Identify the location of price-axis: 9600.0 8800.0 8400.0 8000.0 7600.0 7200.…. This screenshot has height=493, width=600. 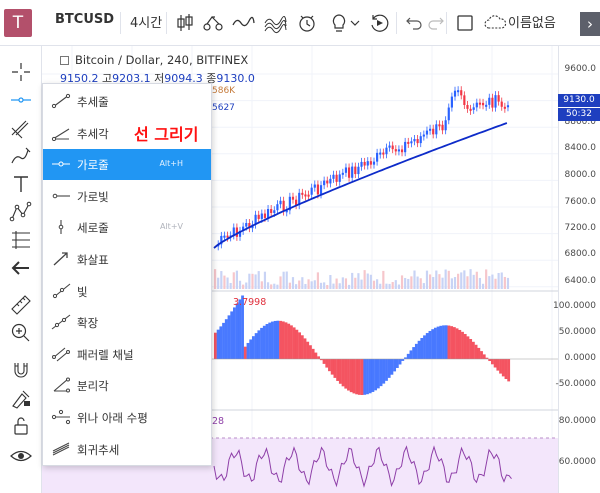
(576, 269).